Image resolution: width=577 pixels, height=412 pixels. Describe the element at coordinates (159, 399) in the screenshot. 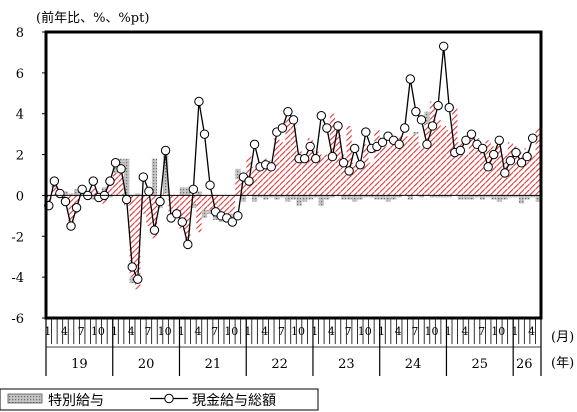

I see `legend-box` at that location.